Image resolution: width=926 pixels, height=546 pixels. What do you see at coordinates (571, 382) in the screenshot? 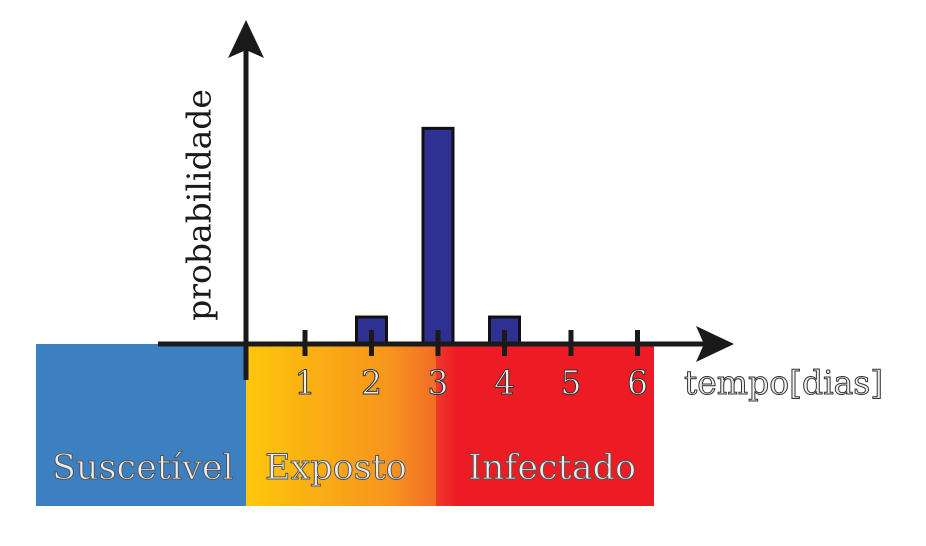
I see `x-tick-label-5: 5` at bounding box center [571, 382].